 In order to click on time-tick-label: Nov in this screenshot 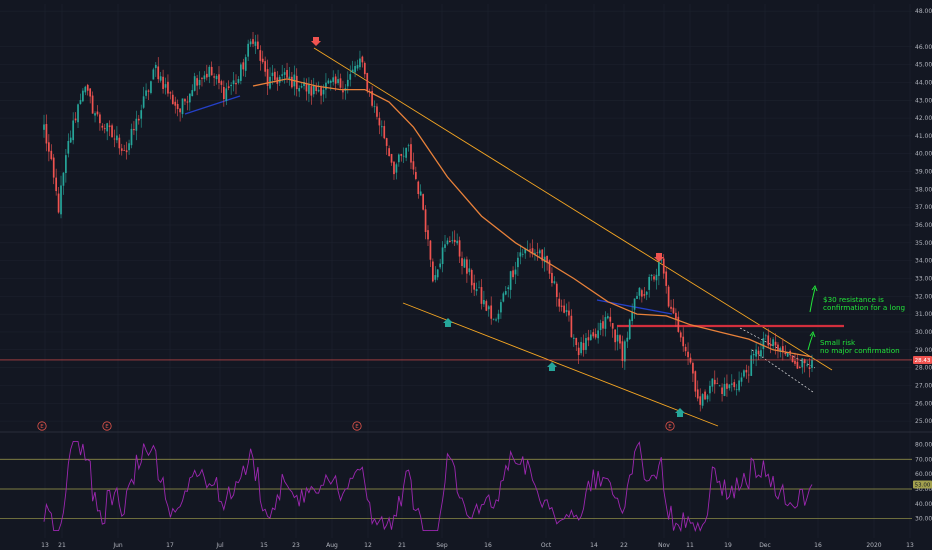, I will do `click(664, 545)`.